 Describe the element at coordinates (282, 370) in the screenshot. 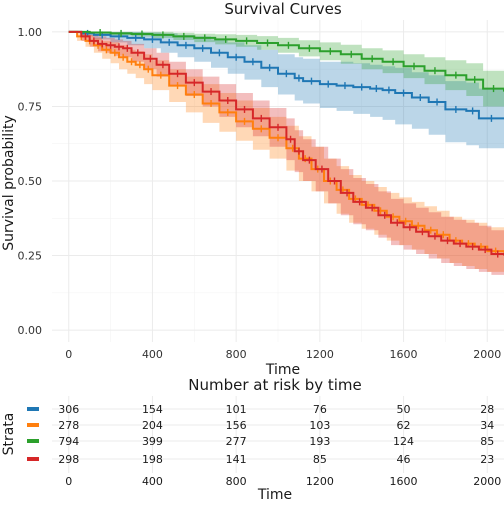

I see `plot-x-axis-title: Time` at that location.